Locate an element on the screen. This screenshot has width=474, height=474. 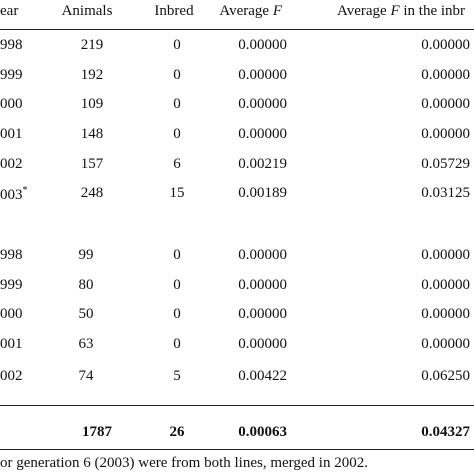
header-cell: Average F is located at coordinates (250, 11).